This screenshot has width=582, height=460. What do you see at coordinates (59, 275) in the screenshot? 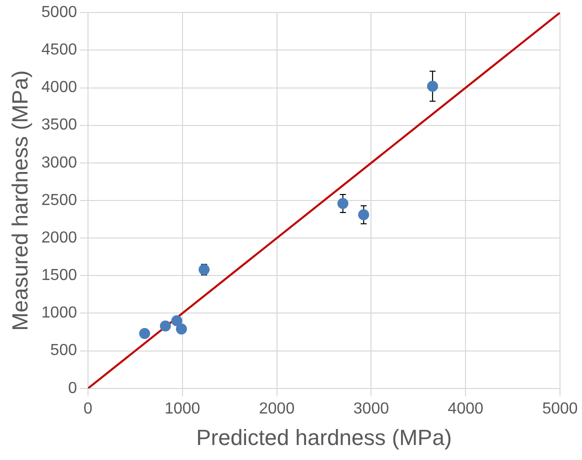
I see `y-tick-label: 1500` at bounding box center [59, 275].